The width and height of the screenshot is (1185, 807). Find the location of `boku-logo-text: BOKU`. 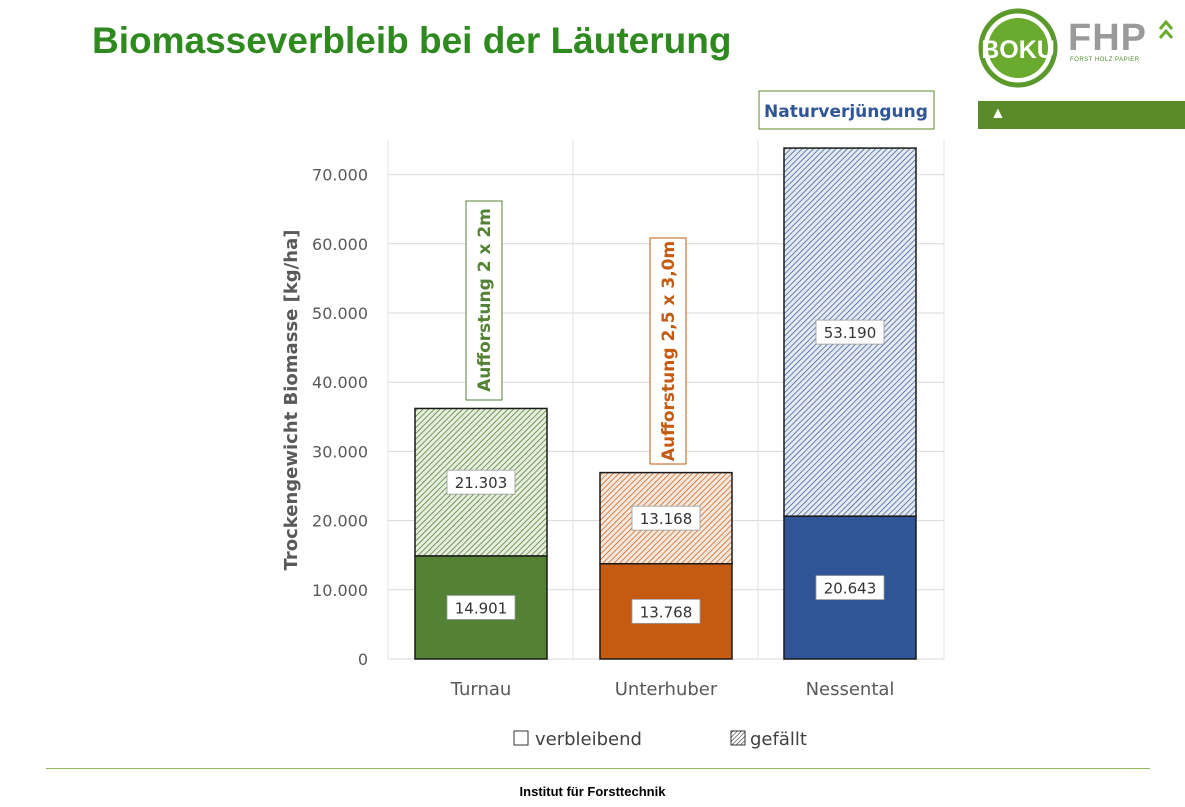

boku-logo-text: BOKU is located at coordinates (1018, 50).